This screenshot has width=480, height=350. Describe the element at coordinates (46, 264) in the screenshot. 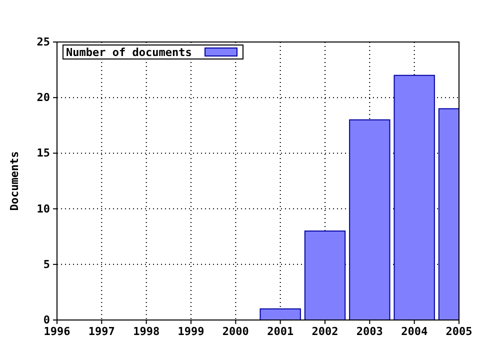

I see `y-tick-label: 5` at that location.